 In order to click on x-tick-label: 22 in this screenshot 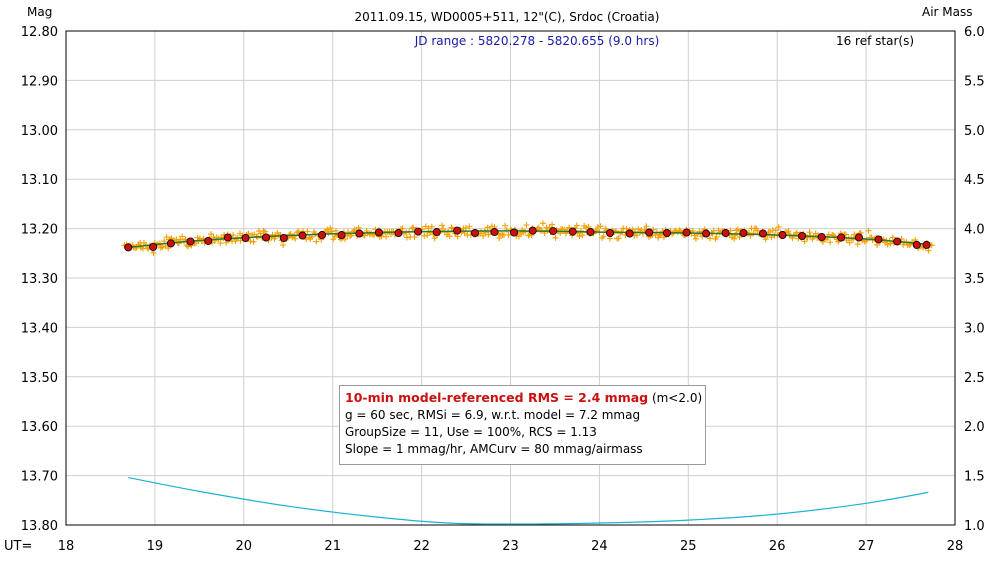, I will do `click(421, 546)`.